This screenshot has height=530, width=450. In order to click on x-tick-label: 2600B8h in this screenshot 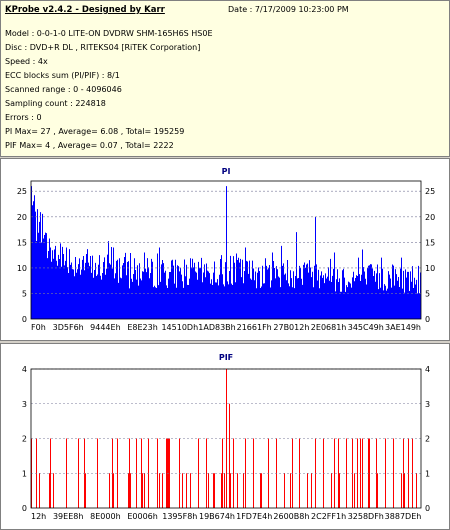, I will do `click(291, 516)`.